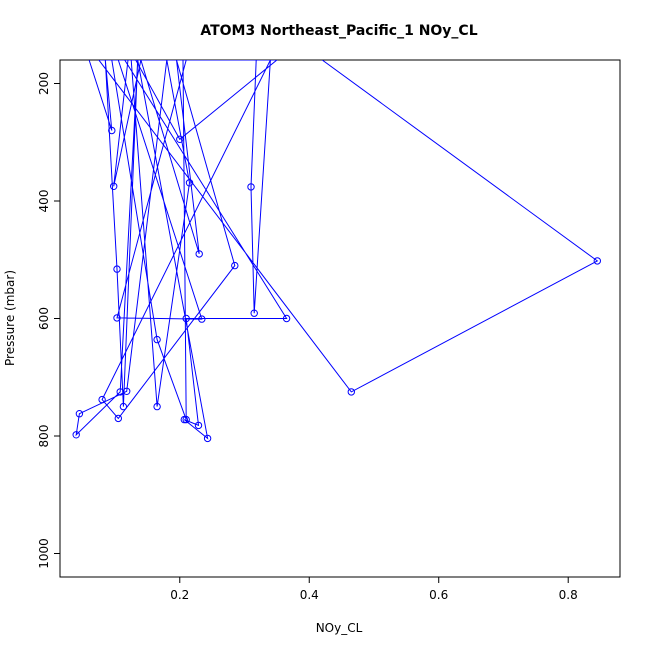 The image size is (650, 655). I want to click on y-tick-label: 400, so click(44, 201).